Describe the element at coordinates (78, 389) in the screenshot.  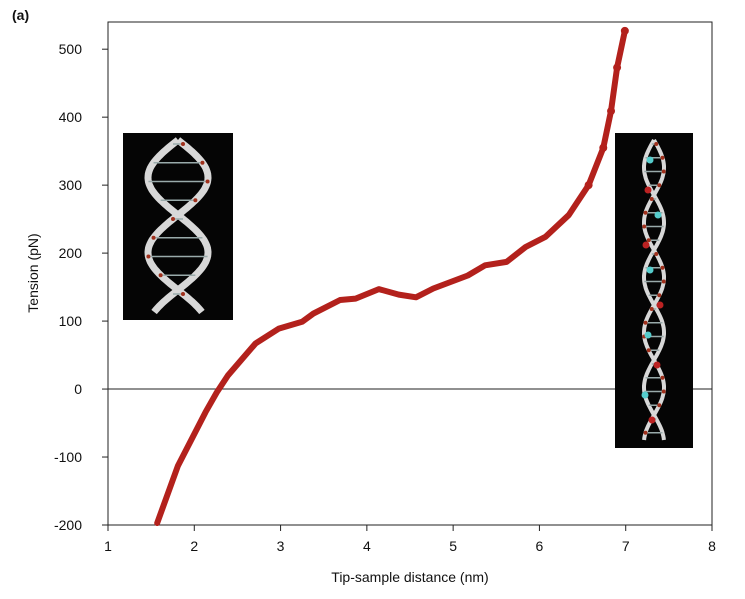
I see `y-tick-label: 0` at that location.